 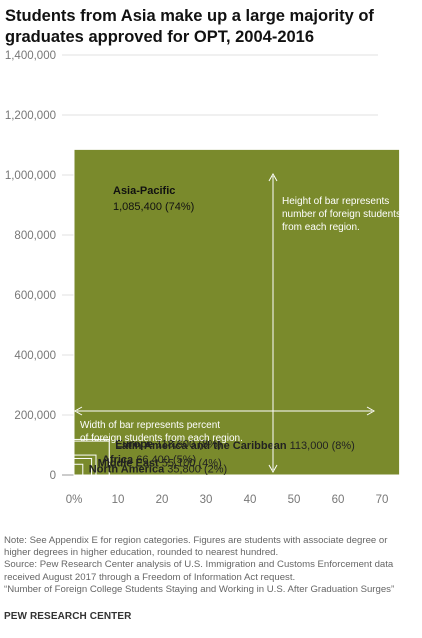 I want to click on bar-label-category: North America, so click(x=127, y=469).